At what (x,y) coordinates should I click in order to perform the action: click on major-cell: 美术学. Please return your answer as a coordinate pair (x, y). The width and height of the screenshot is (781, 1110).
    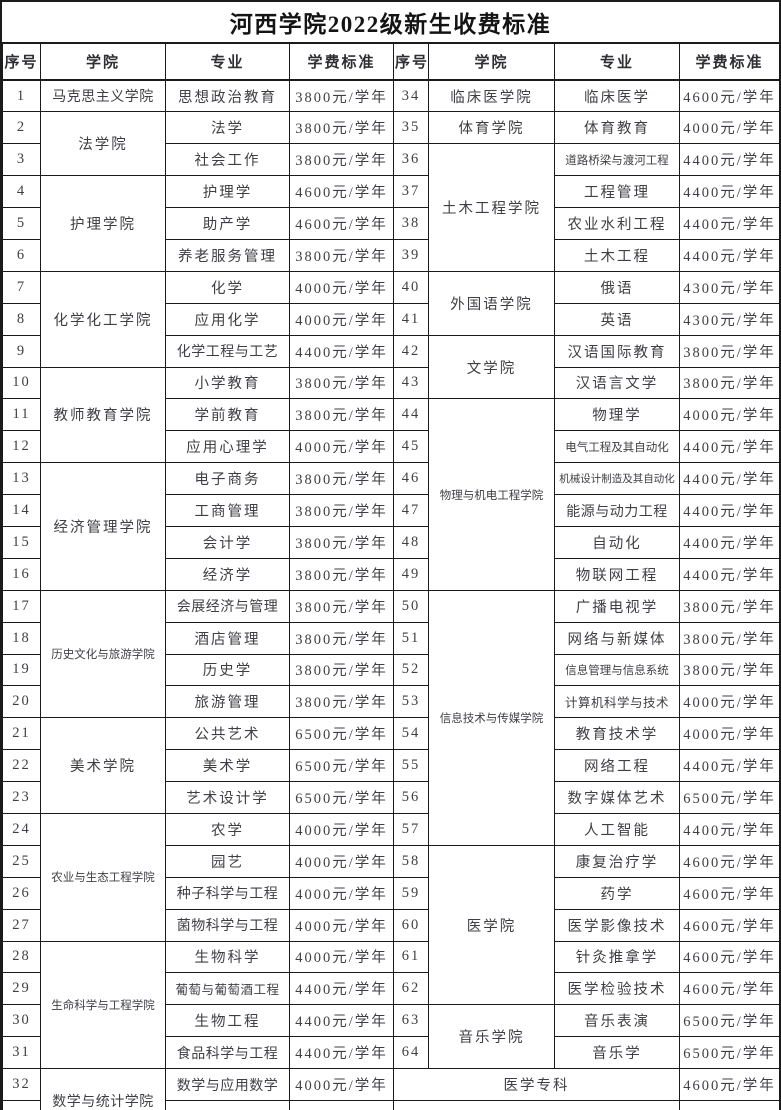
    Looking at the image, I should click on (227, 766).